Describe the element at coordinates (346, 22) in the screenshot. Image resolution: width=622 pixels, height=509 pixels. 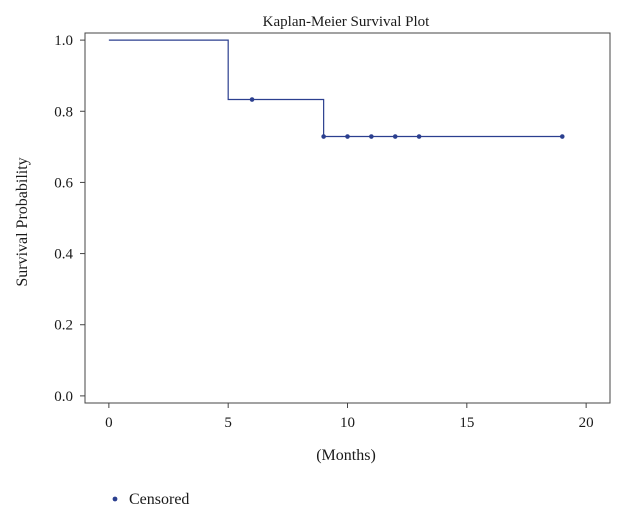
I see `chart-title: Kaplan-Meier Survival Plot` at that location.